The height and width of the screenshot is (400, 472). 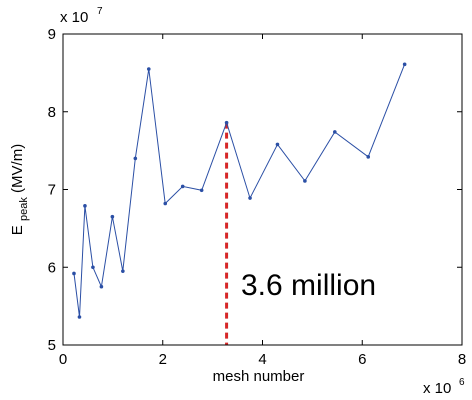 I want to click on y-axis-label-subscript: peak, so click(x=24, y=209).